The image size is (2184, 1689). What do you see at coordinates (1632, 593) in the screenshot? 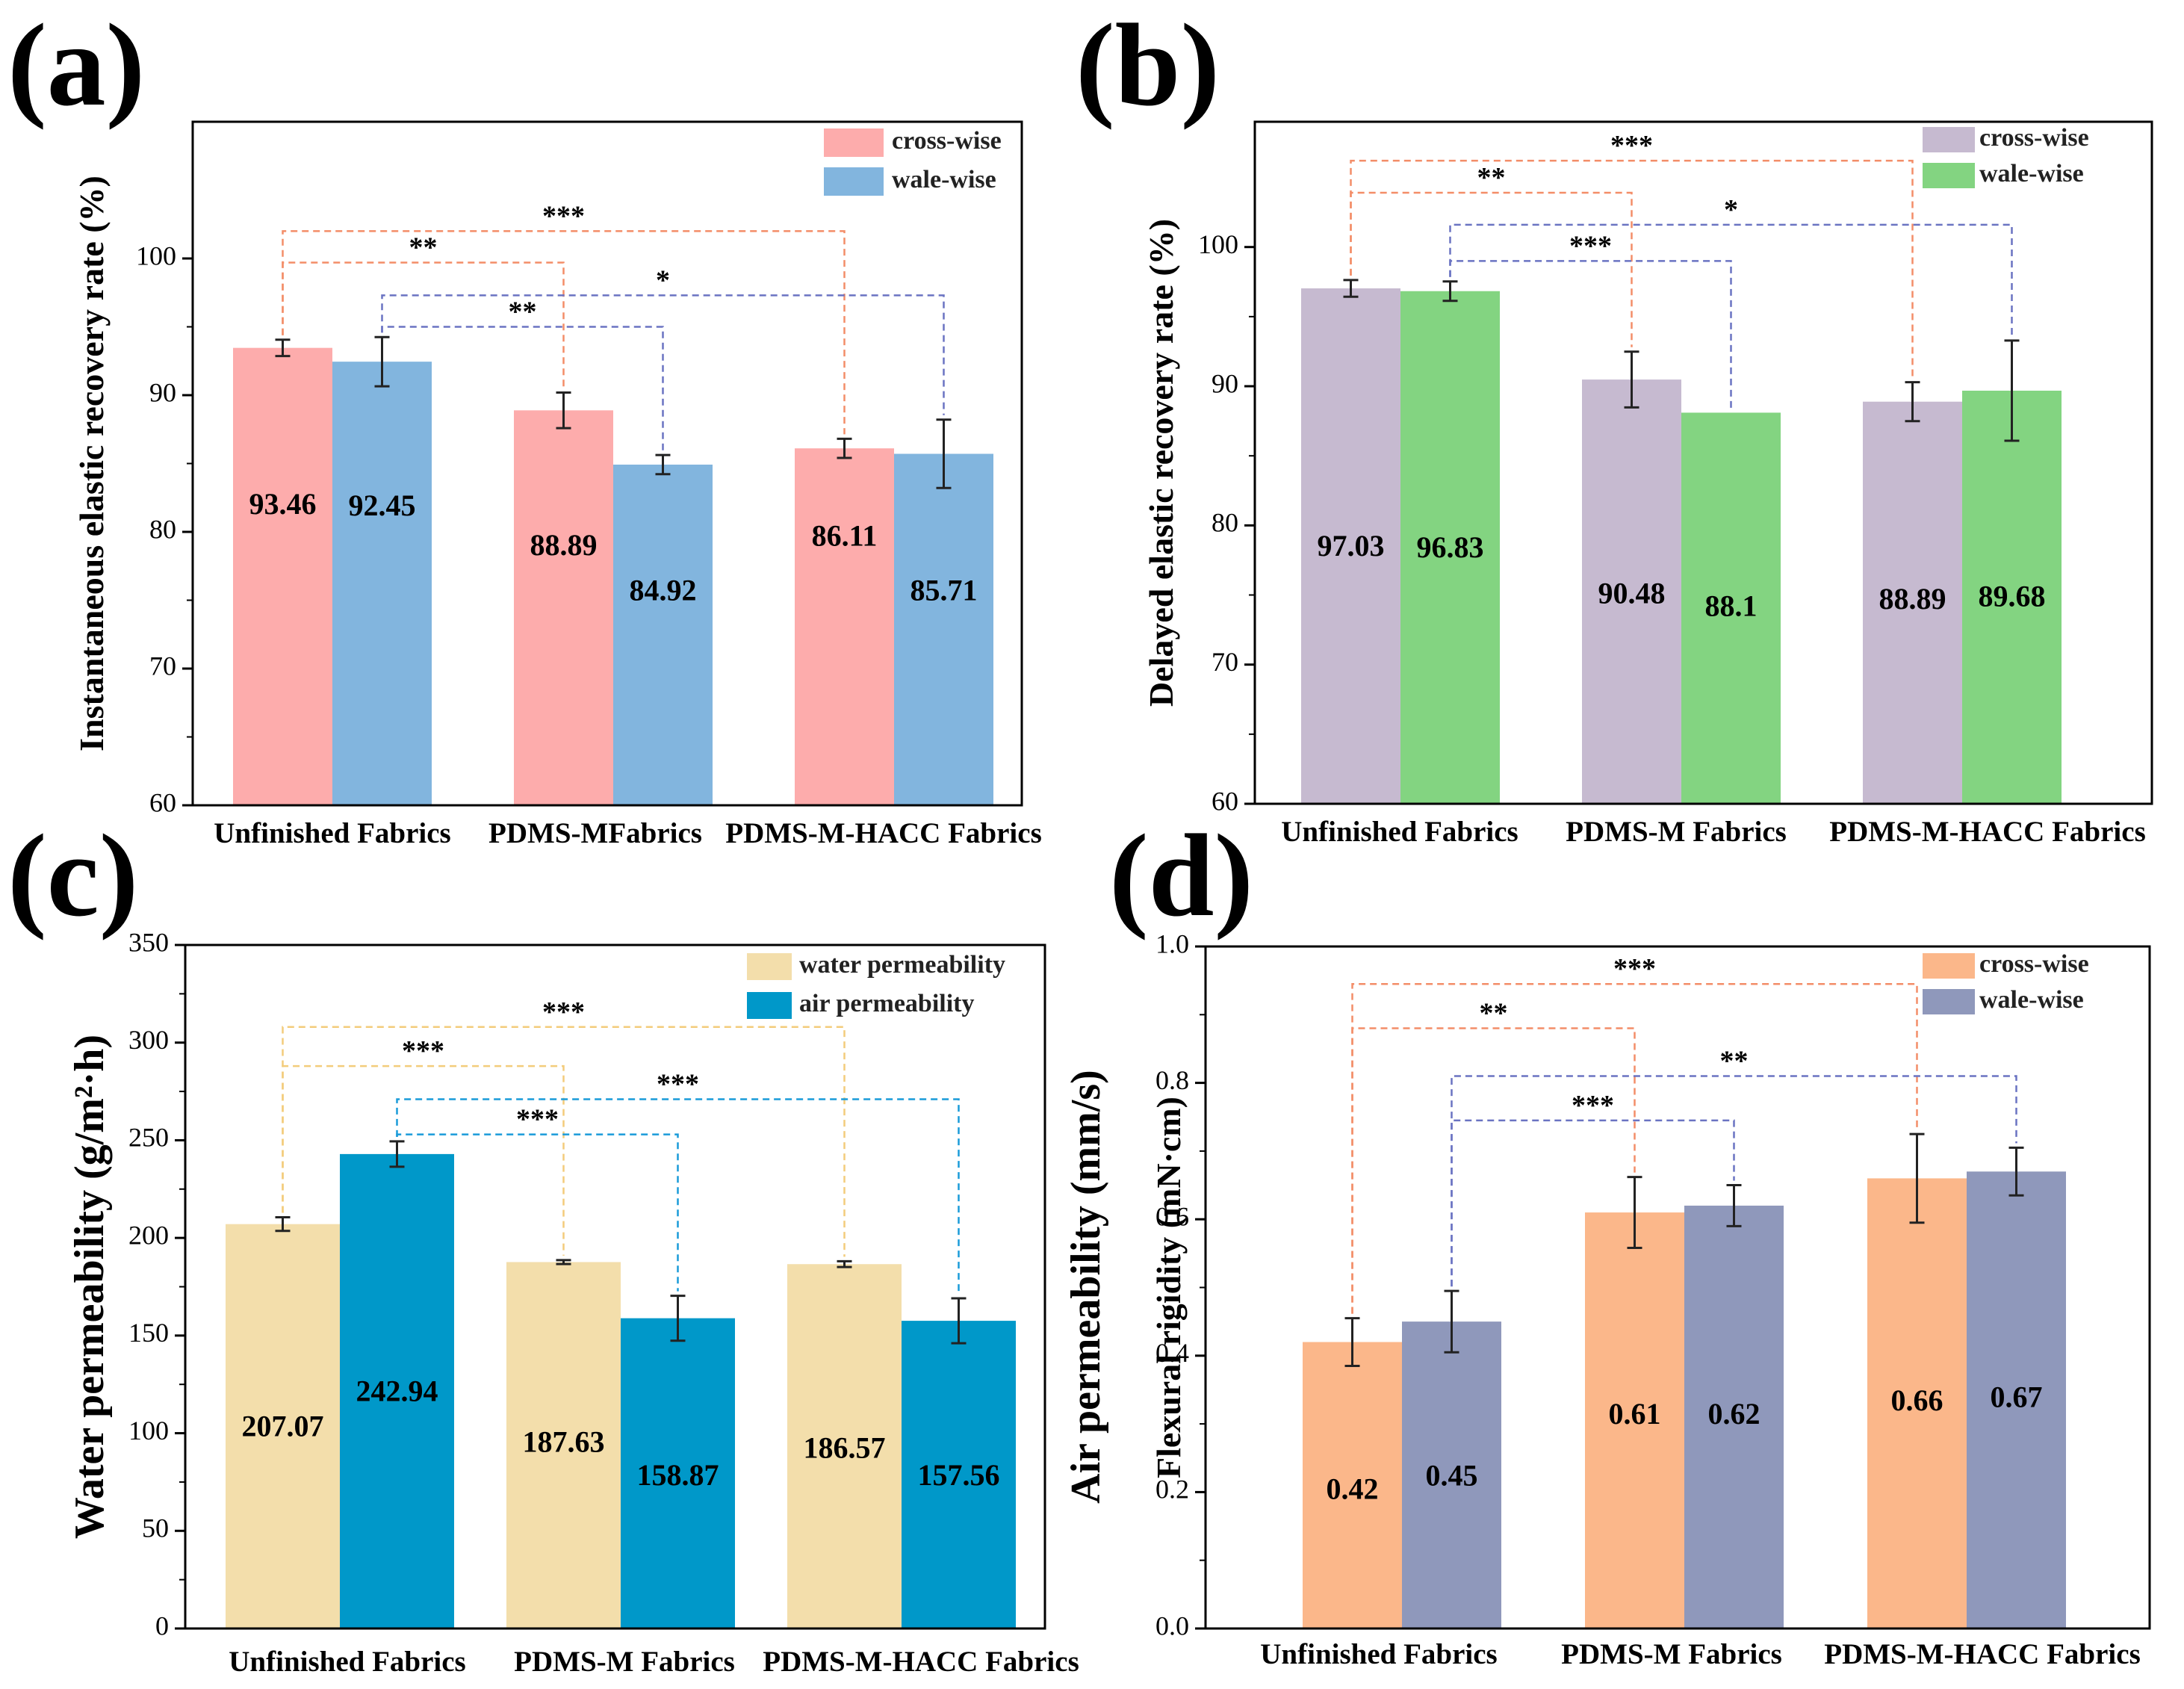
I see `bar-value-label: 90.48` at bounding box center [1632, 593].